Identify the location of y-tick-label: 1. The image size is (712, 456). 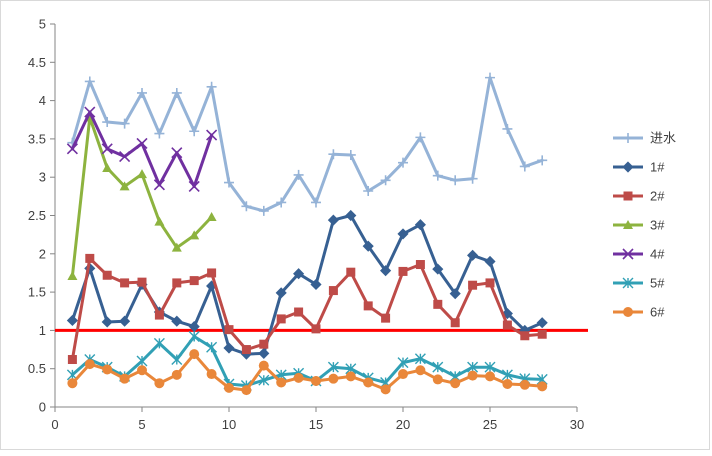
(42, 330).